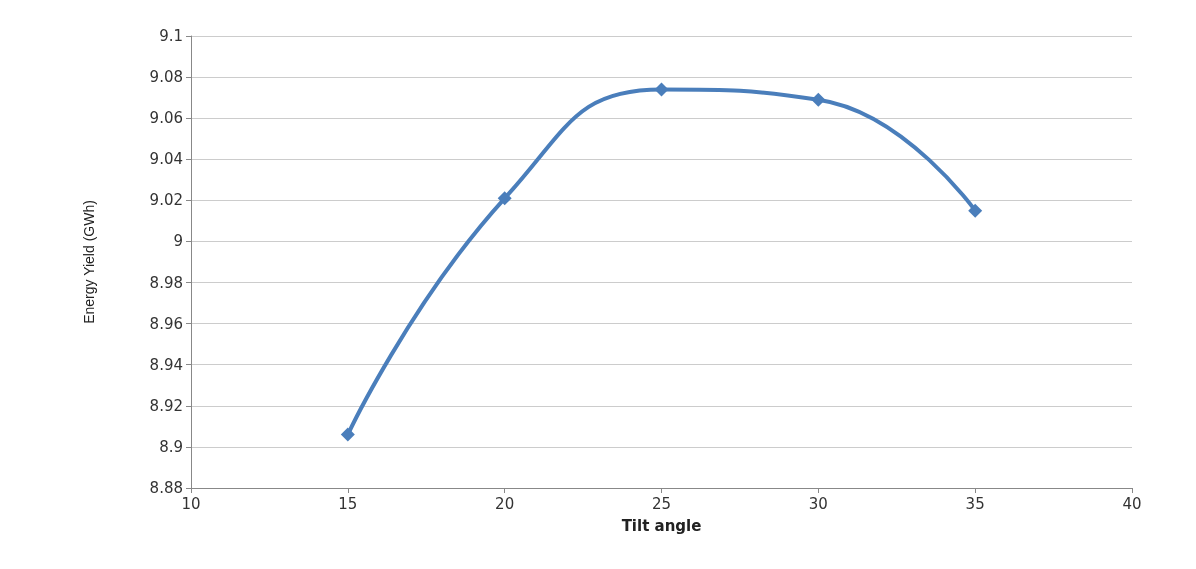 This screenshot has height=569, width=1196. Describe the element at coordinates (166, 488) in the screenshot. I see `y-tick-label: 8.88` at that location.